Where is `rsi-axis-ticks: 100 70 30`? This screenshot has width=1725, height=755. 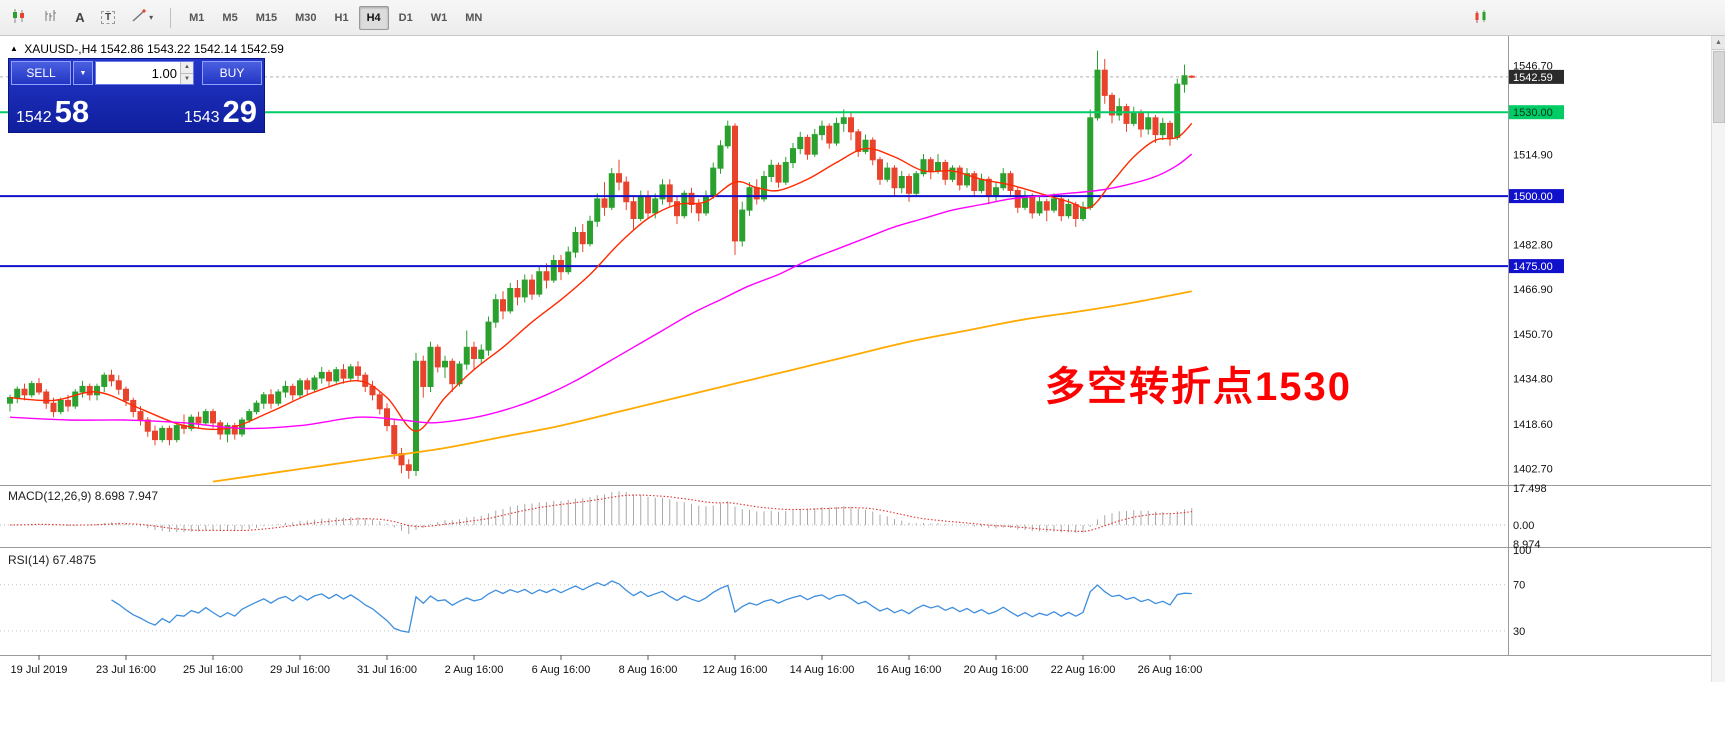
rsi-axis-ticks: 100 70 30 is located at coordinates (1522, 591).